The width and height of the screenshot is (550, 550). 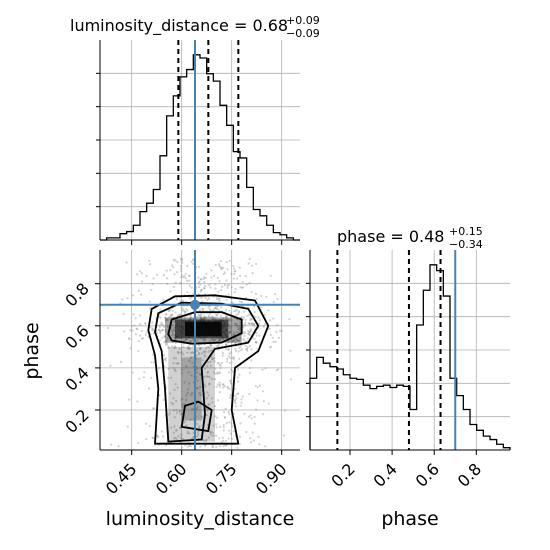 I want to click on phase-title: phase = 0.48, so click(x=390, y=236).